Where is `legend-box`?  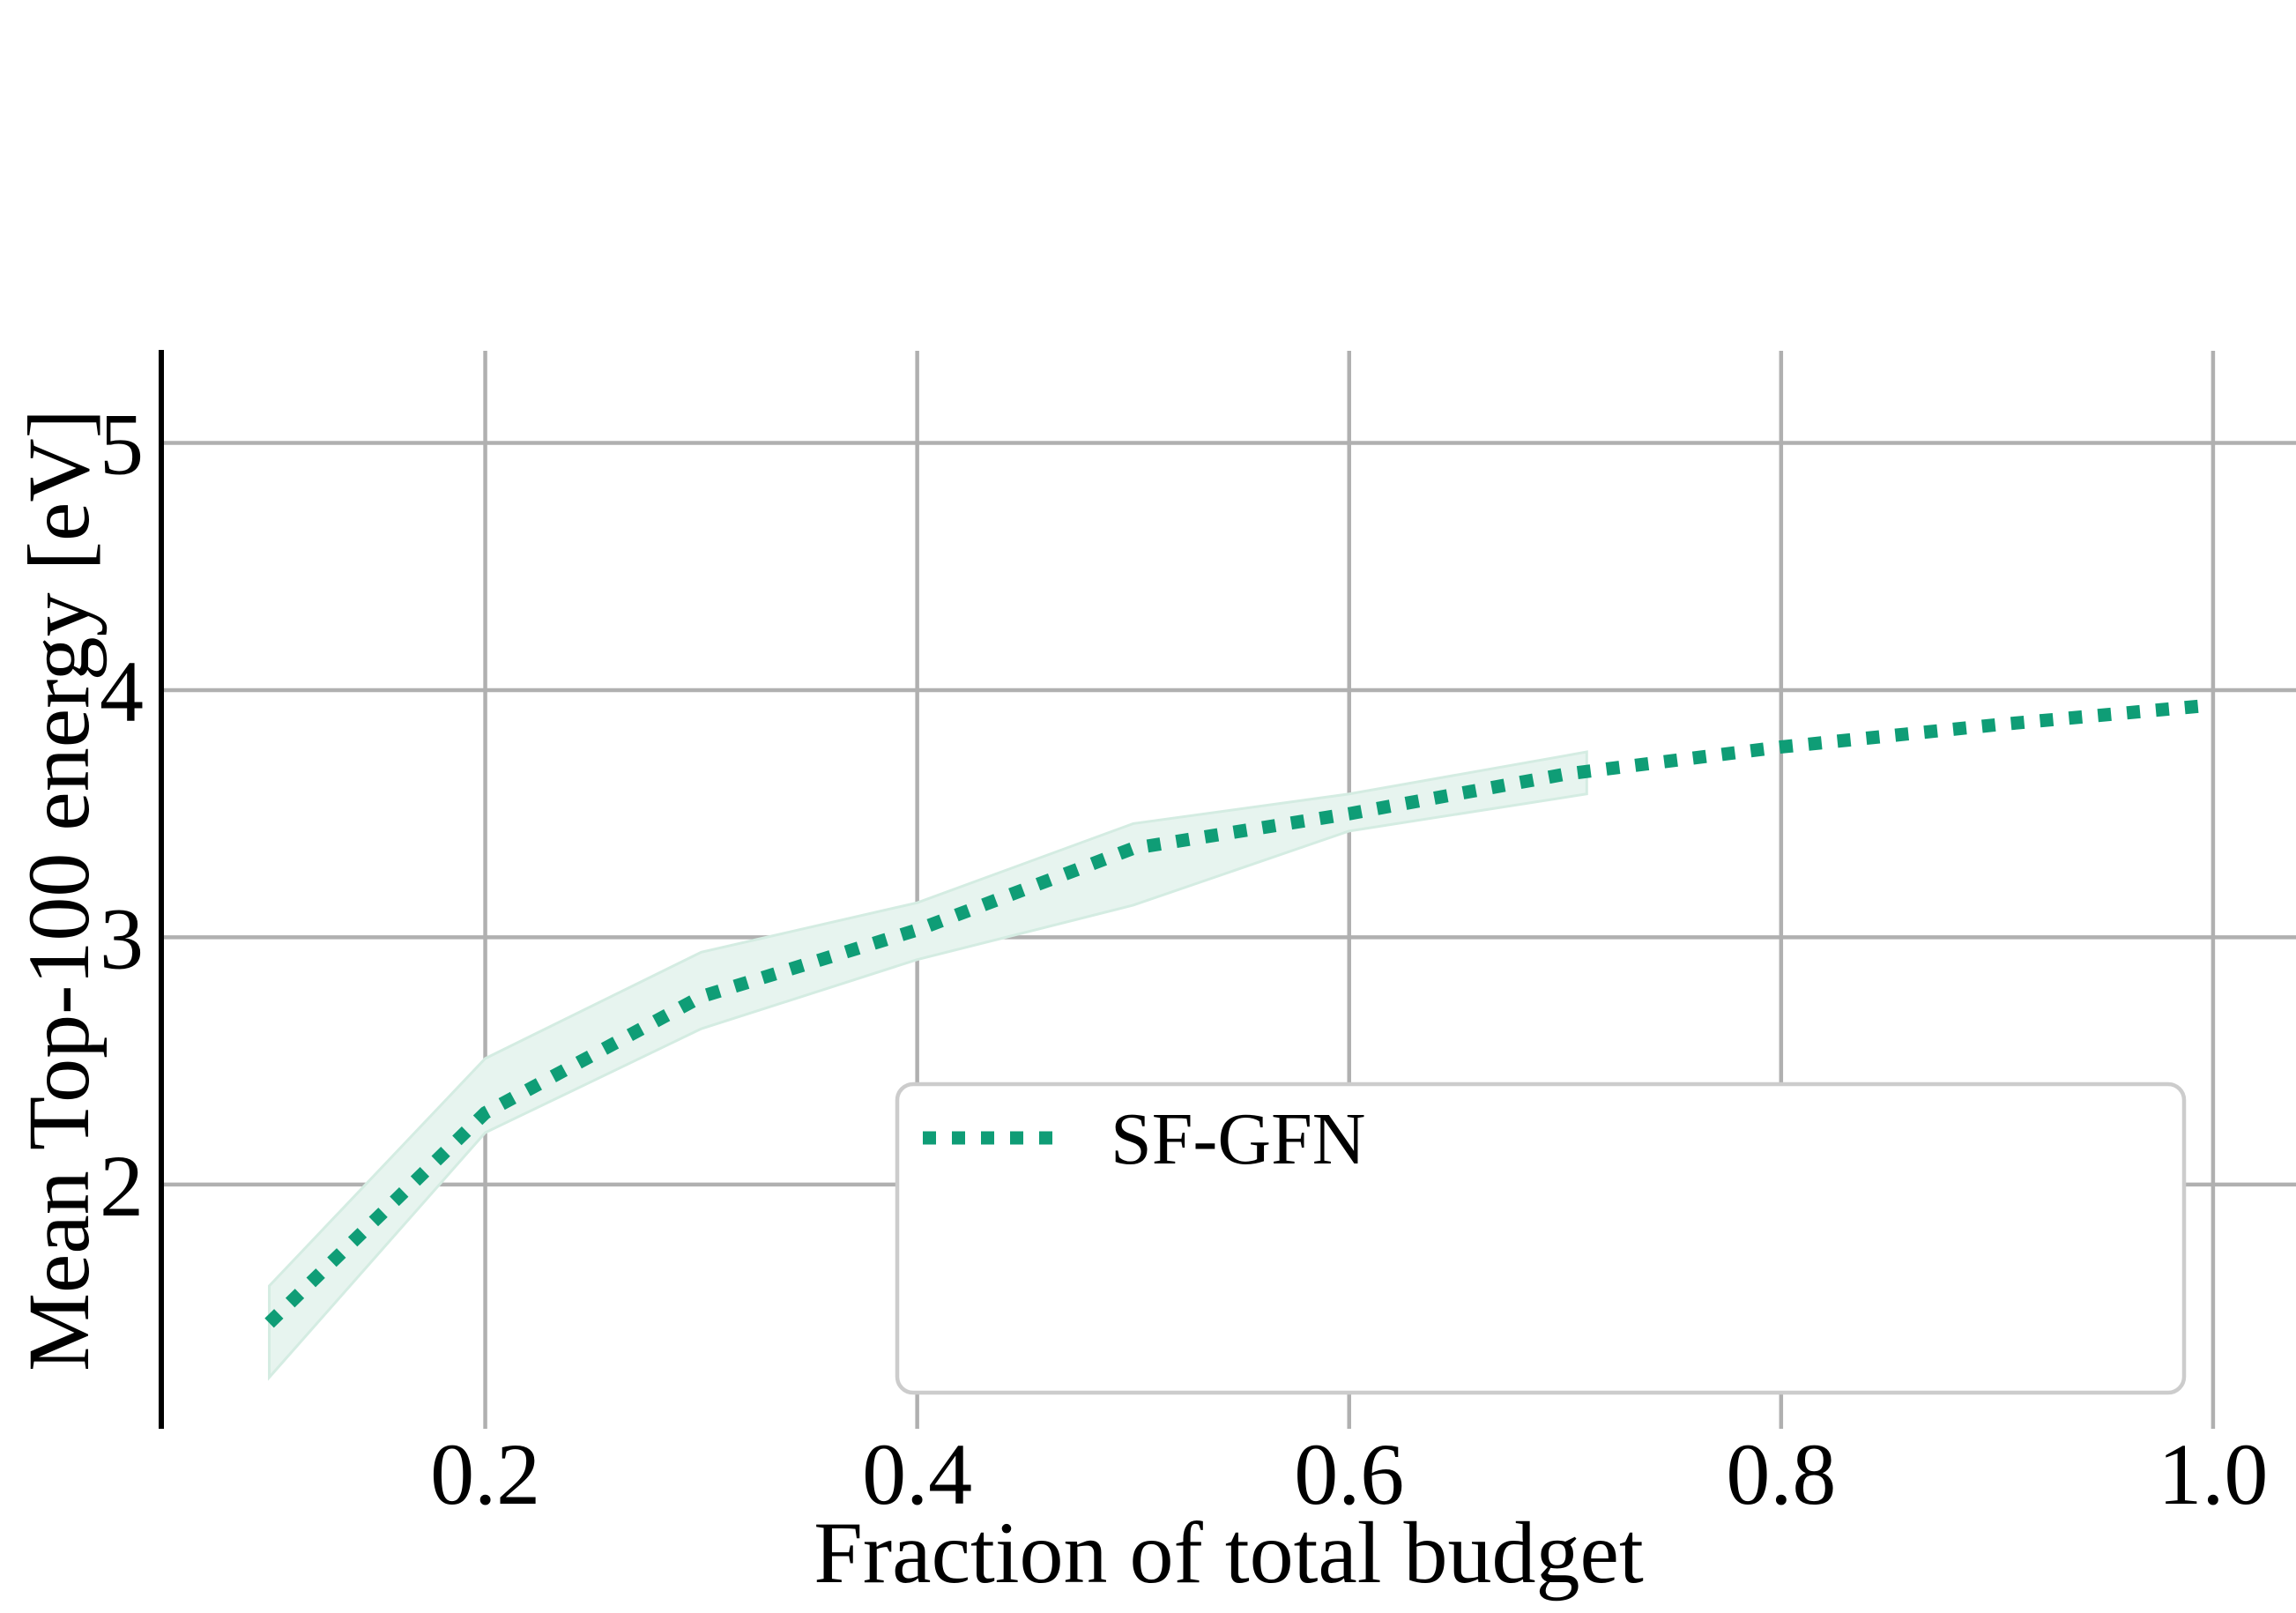
legend-box is located at coordinates (1541, 1238).